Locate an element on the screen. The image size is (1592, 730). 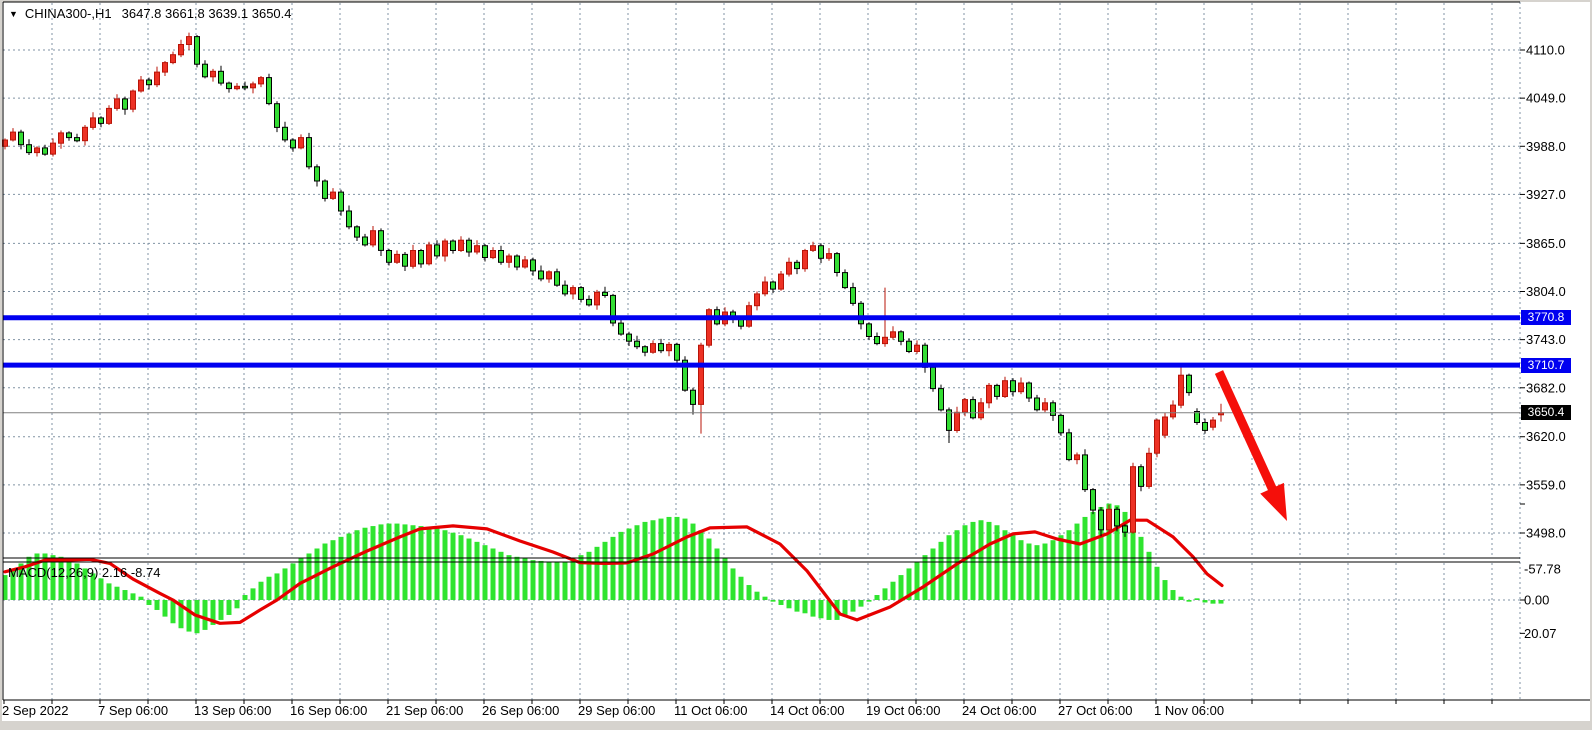
macd-indicator-label: MACD(12,26,9) 2.16 -8.74 is located at coordinates (84, 572).